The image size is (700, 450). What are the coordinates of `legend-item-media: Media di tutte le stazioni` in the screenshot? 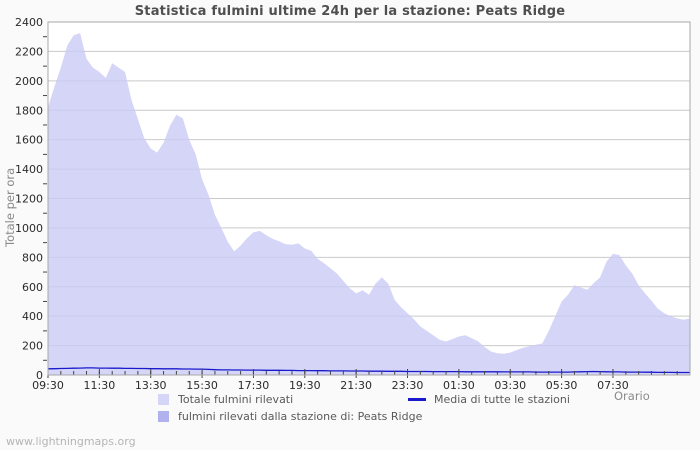 It's located at (489, 399).